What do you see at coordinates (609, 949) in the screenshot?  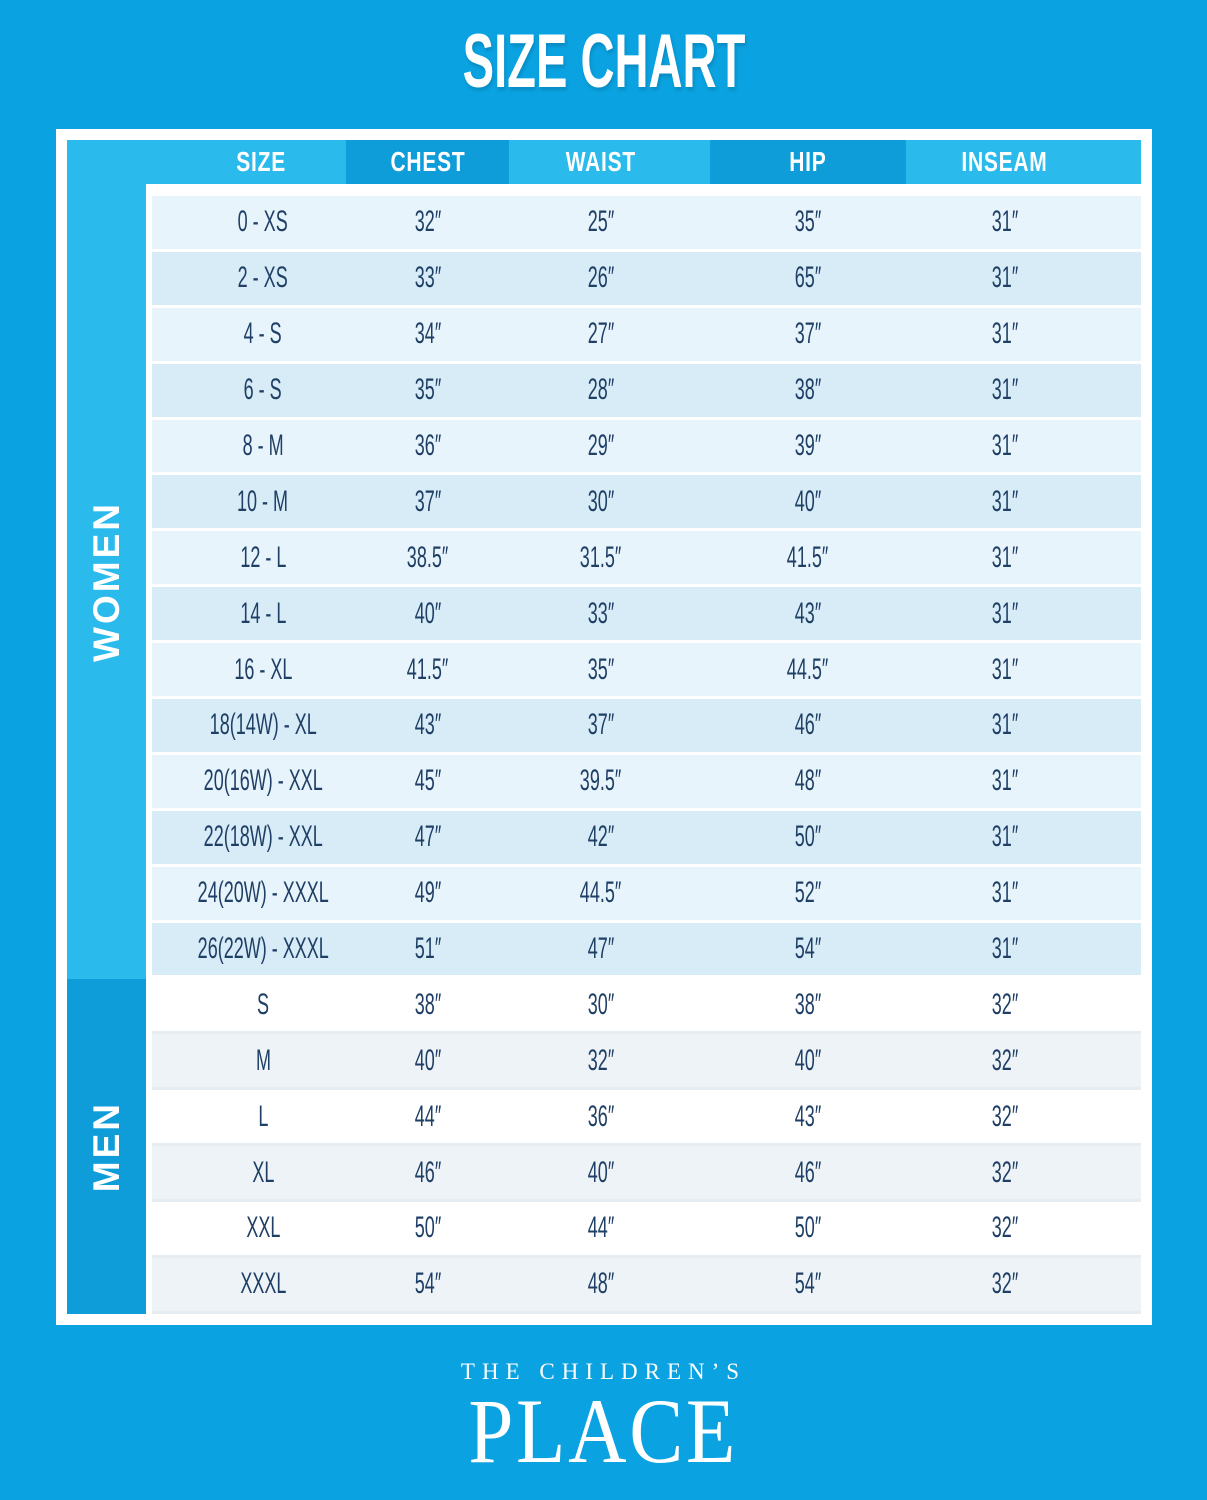 I see `cell-waist: 47″` at bounding box center [609, 949].